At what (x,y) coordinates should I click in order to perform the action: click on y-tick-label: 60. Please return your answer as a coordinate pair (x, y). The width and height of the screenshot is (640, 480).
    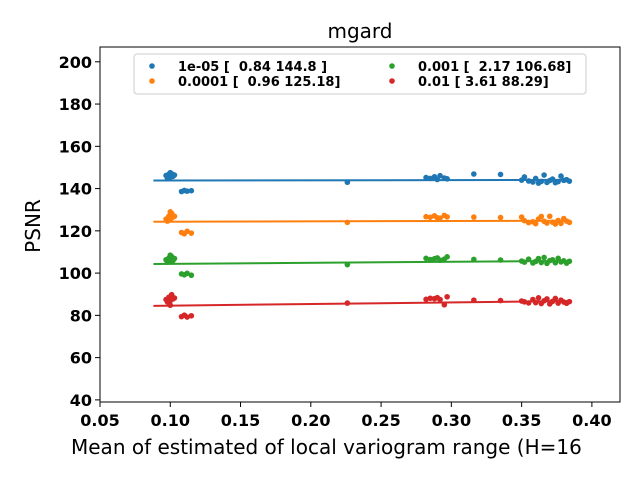
    Looking at the image, I should click on (81, 358).